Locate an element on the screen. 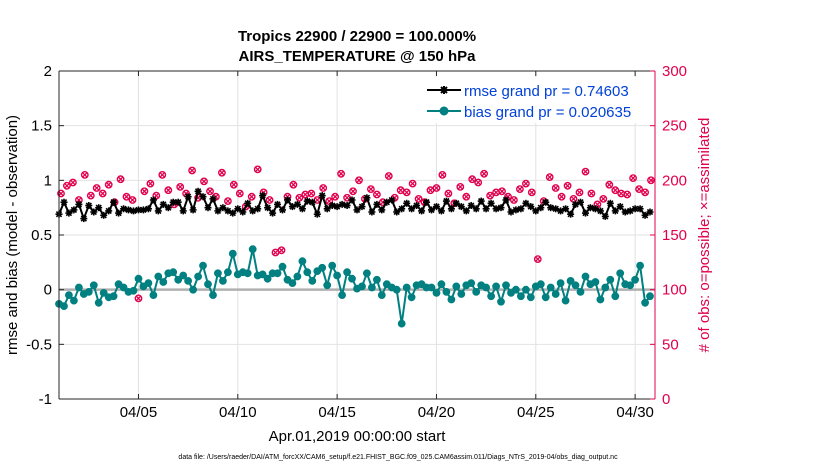 Image resolution: width=830 pixels, height=470 pixels. y-axis-label: rmse and bias (model - observation) is located at coordinates (12, 235).